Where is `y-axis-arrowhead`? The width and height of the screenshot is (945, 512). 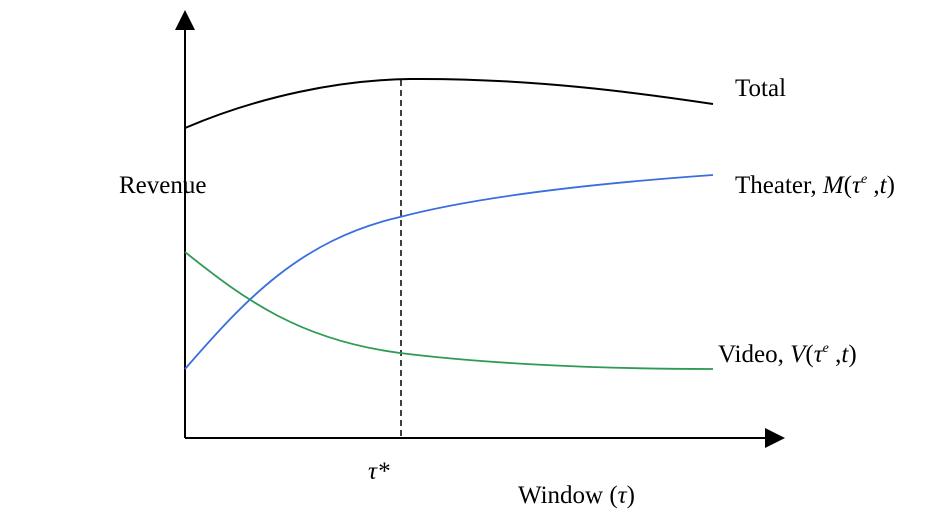
y-axis-arrowhead is located at coordinates (185, 20).